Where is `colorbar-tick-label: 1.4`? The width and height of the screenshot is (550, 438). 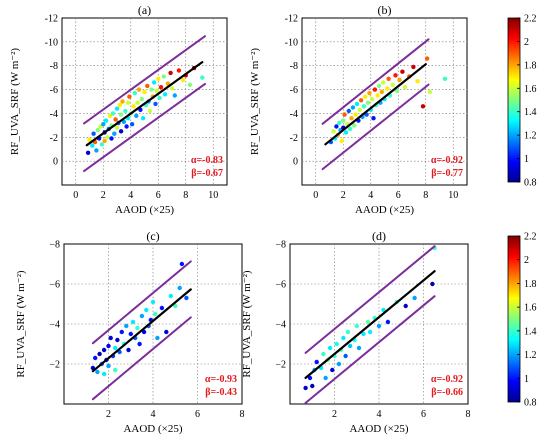
colorbar-tick-label: 1.4 is located at coordinates (530, 112).